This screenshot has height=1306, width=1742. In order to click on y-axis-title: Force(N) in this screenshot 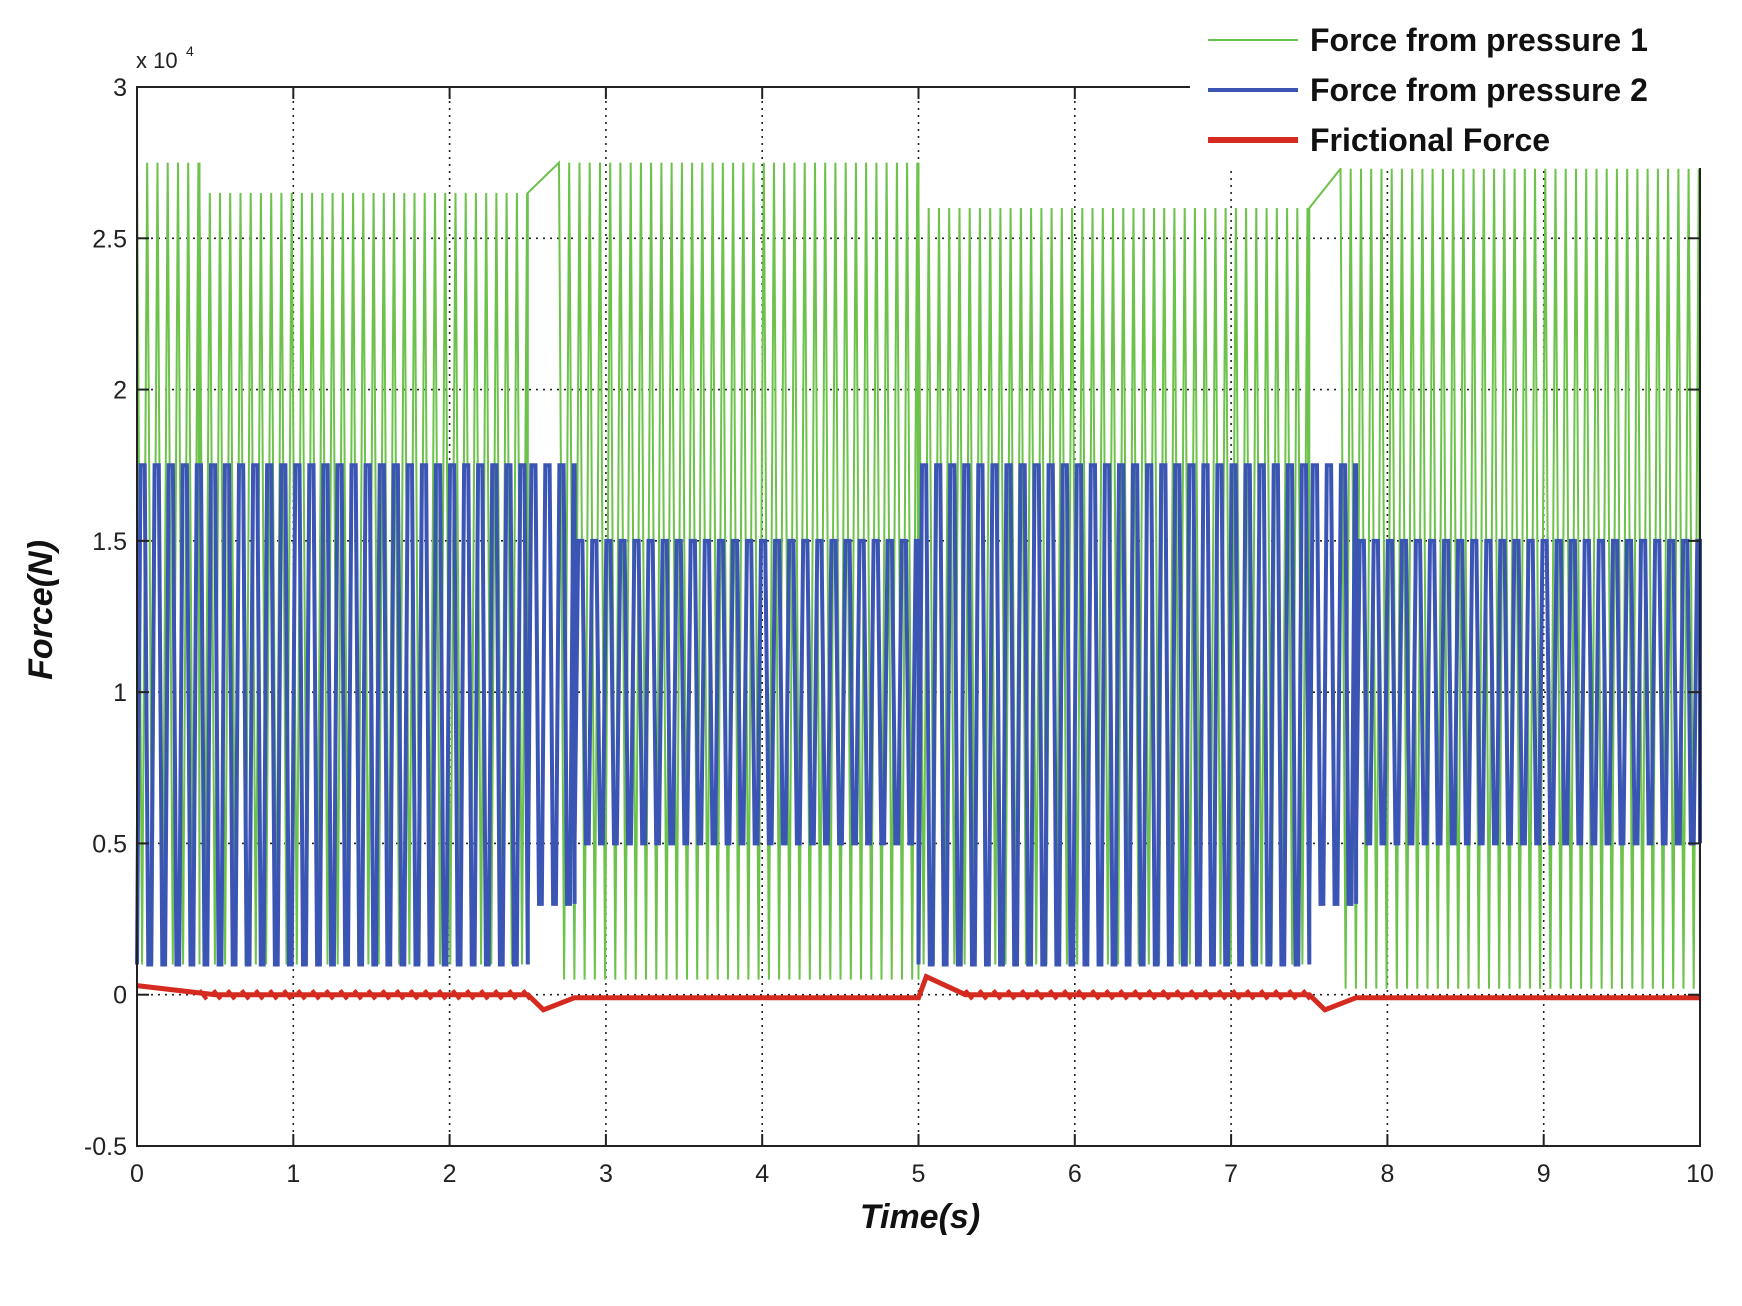, I will do `click(41, 610)`.